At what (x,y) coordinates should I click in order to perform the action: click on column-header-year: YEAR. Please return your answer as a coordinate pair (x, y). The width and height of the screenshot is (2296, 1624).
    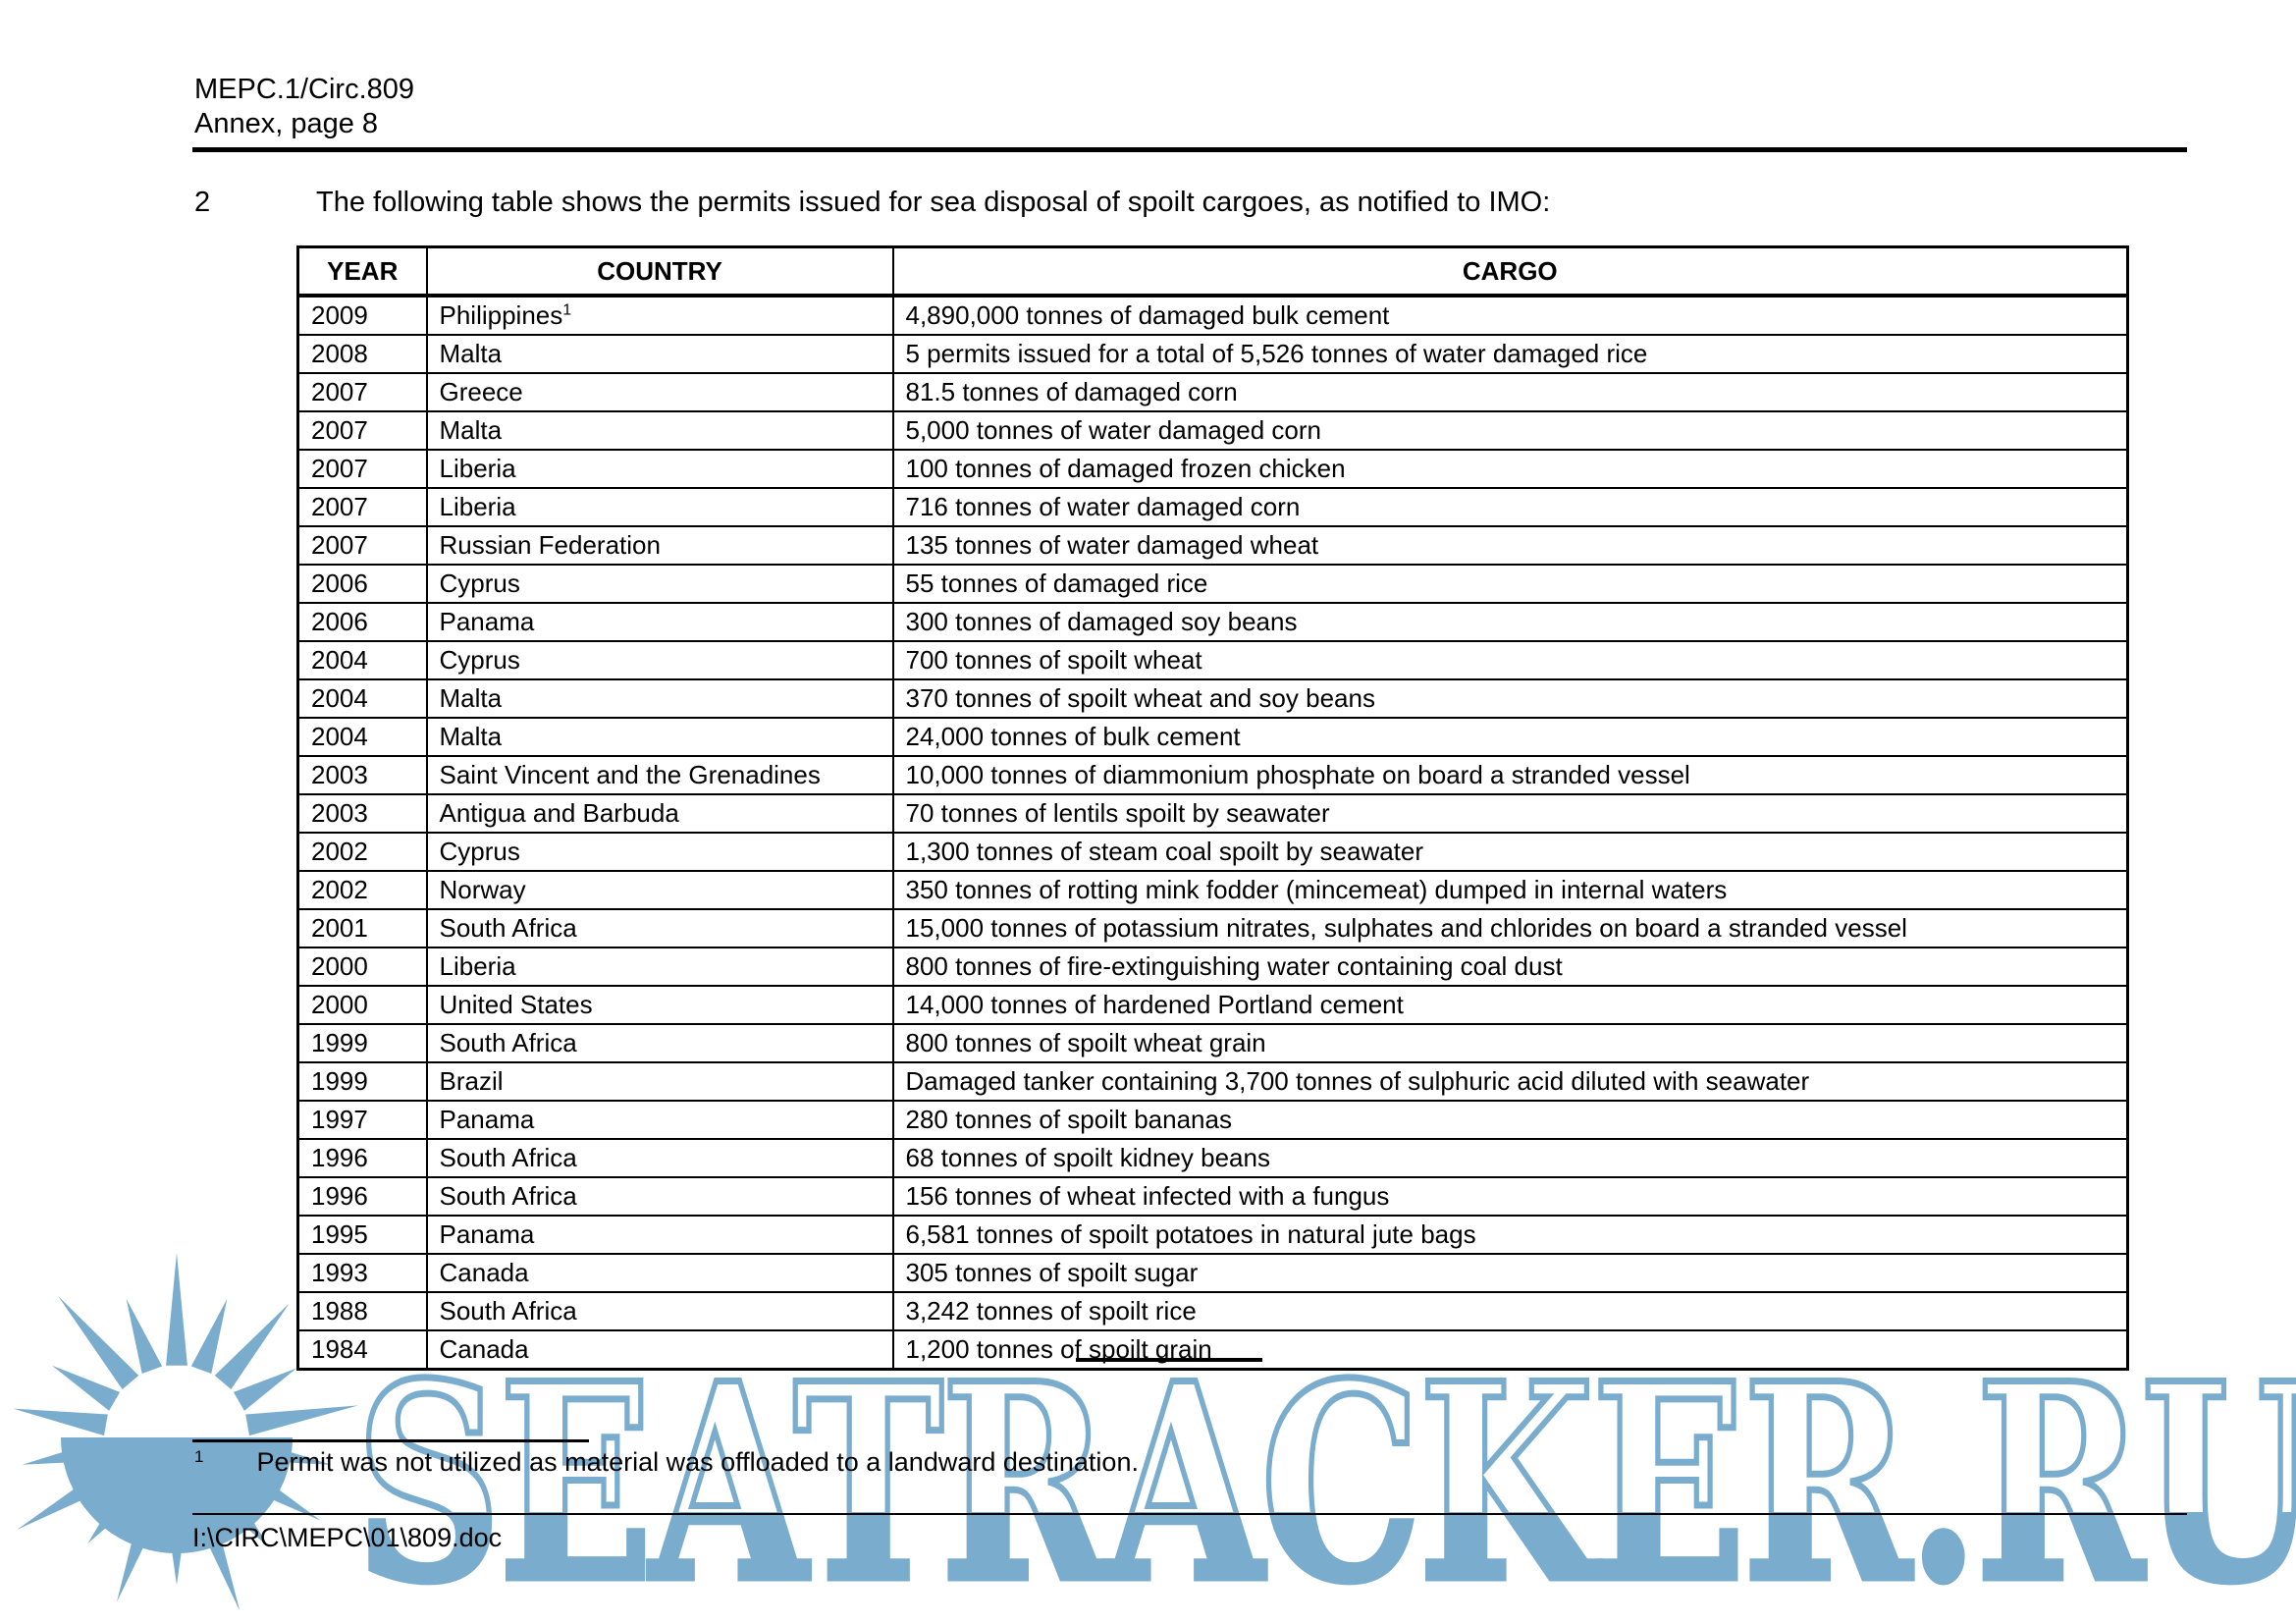
    Looking at the image, I should click on (362, 271).